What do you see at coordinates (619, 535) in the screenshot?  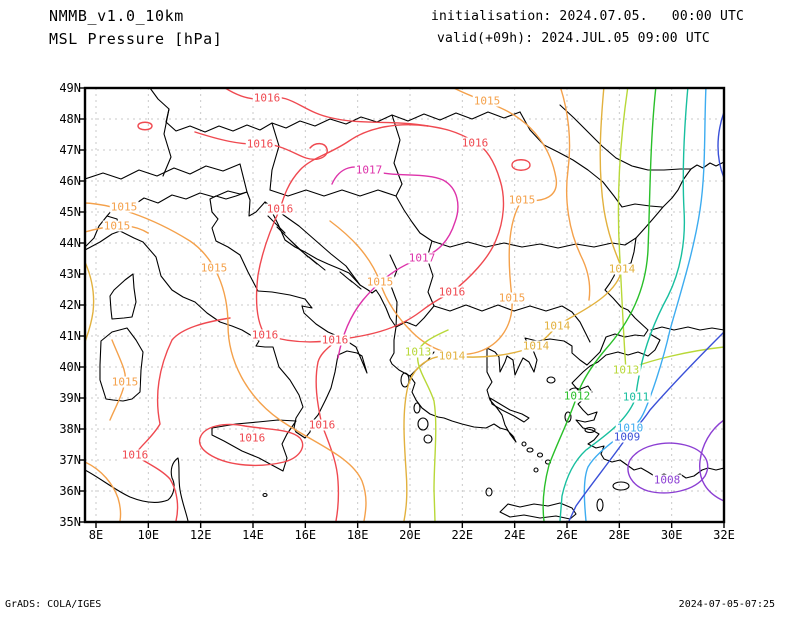 I see `lon-tick-label: 28E` at bounding box center [619, 535].